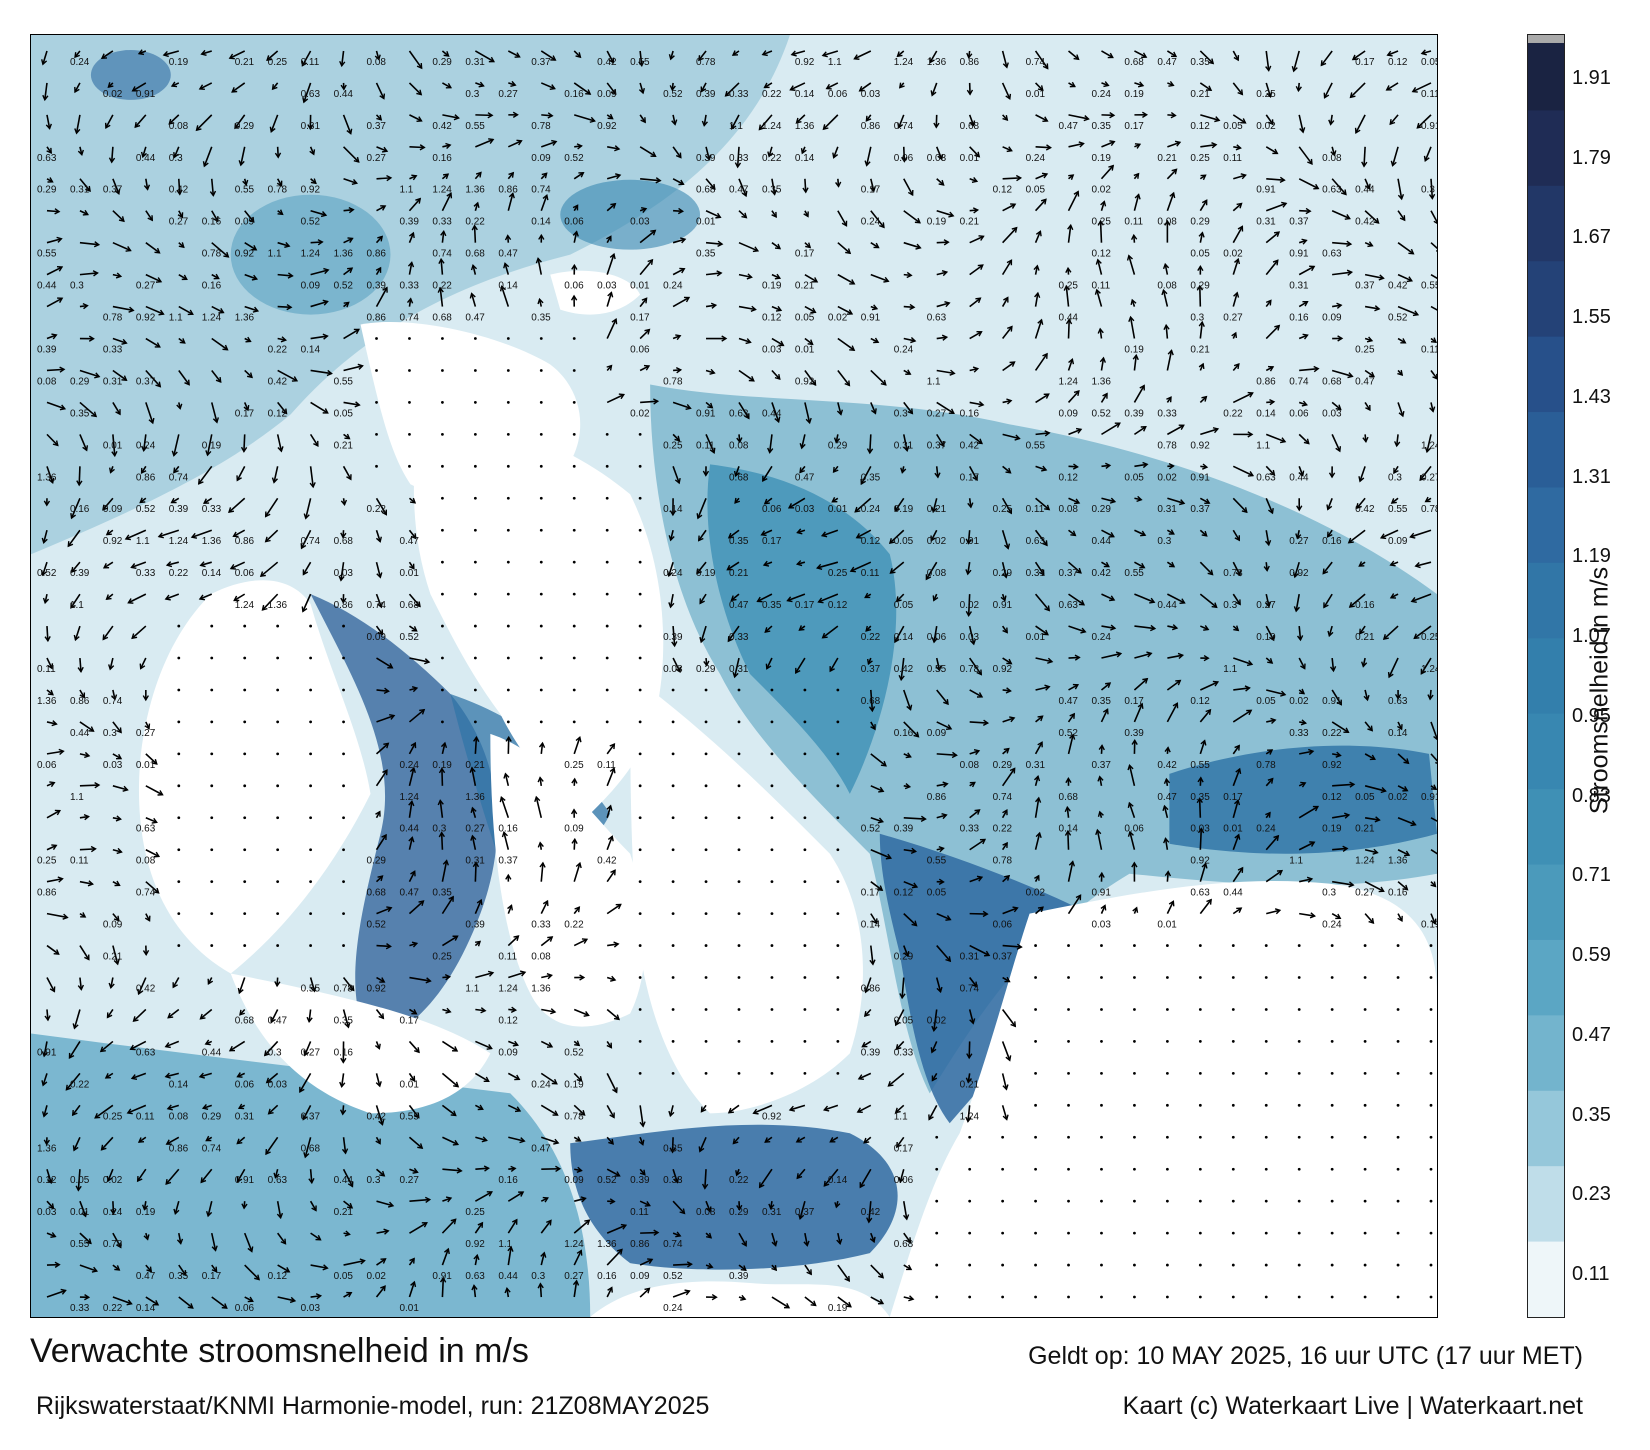 Image resolution: width=1650 pixels, height=1450 pixels. I want to click on speed-label: 0.25, so click(1266, 94).